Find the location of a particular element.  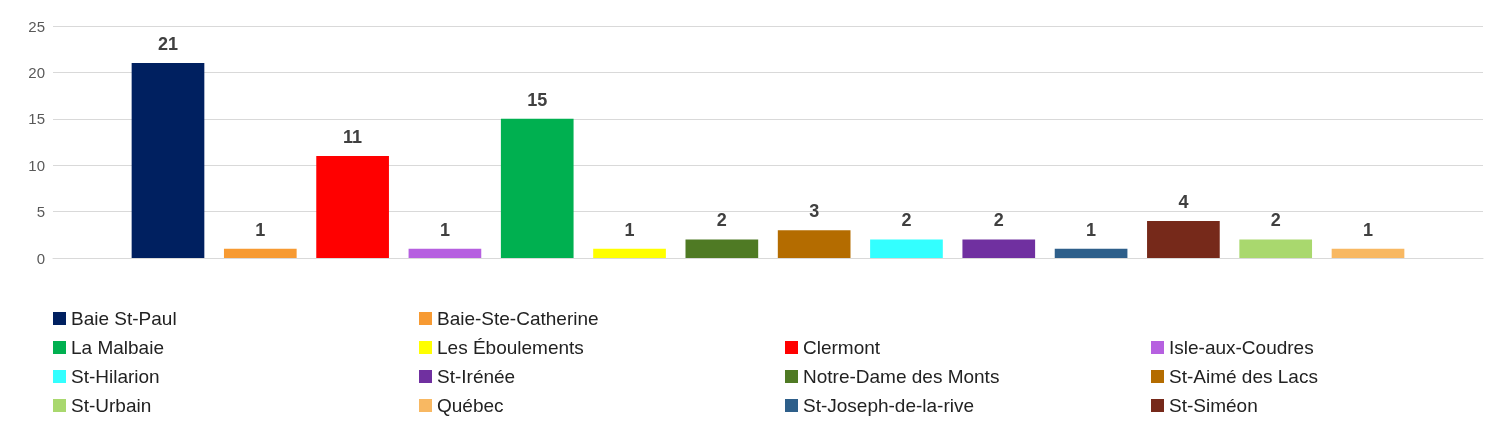

y-tick-label: 25 is located at coordinates (36, 26).